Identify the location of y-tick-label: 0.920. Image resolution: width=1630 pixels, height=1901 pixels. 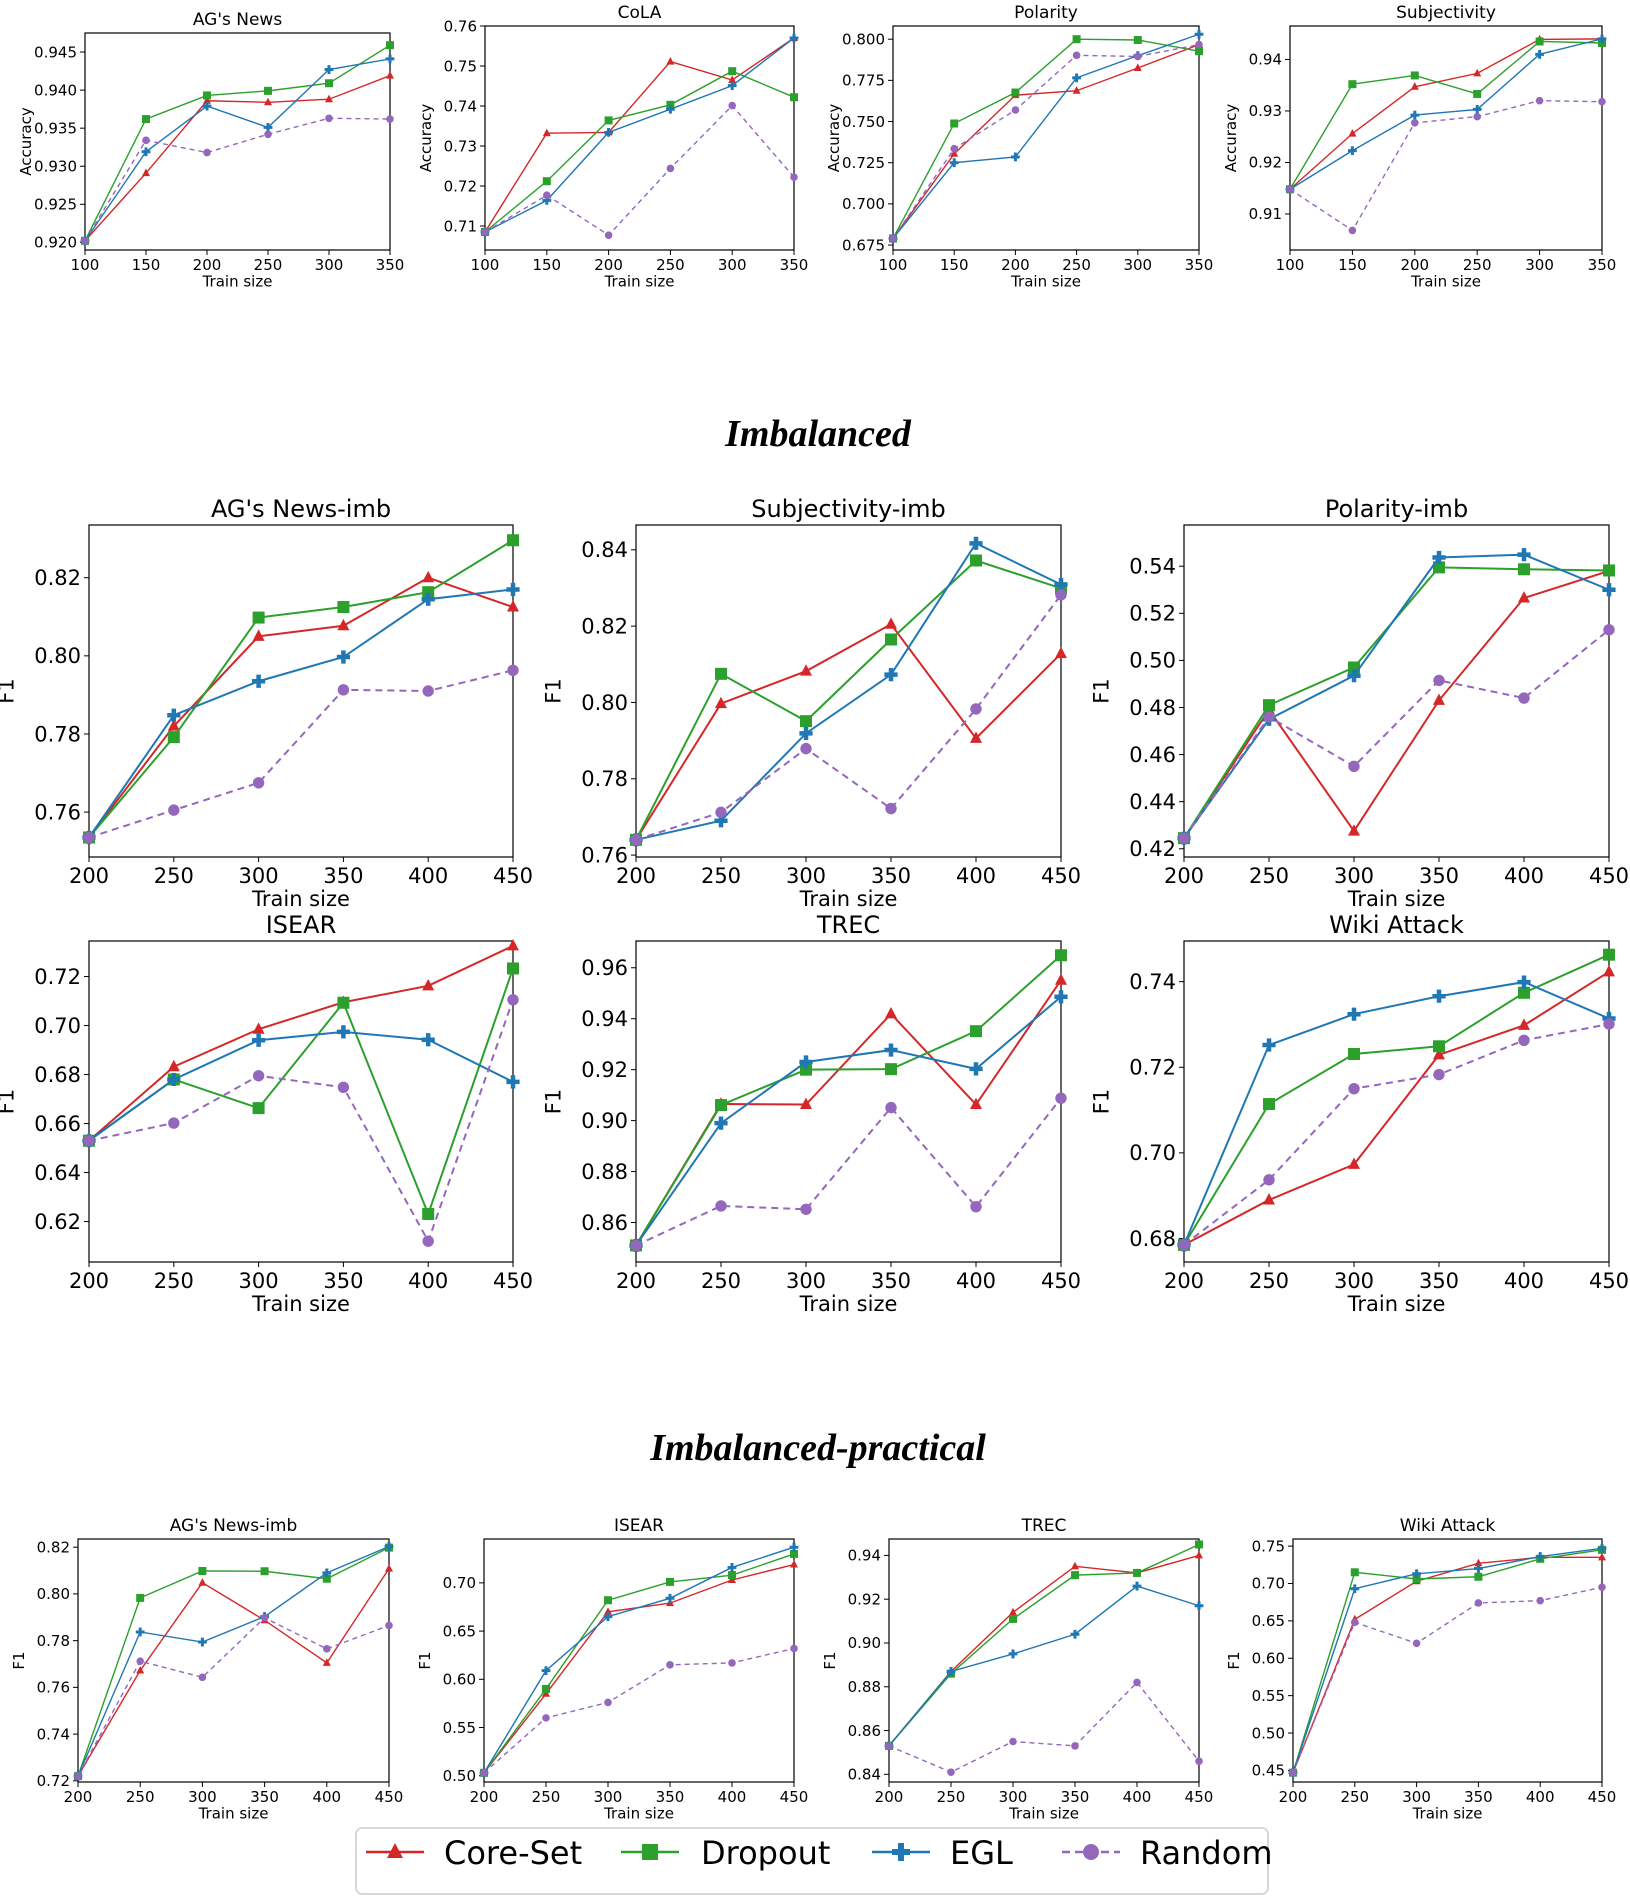
(55, 243).